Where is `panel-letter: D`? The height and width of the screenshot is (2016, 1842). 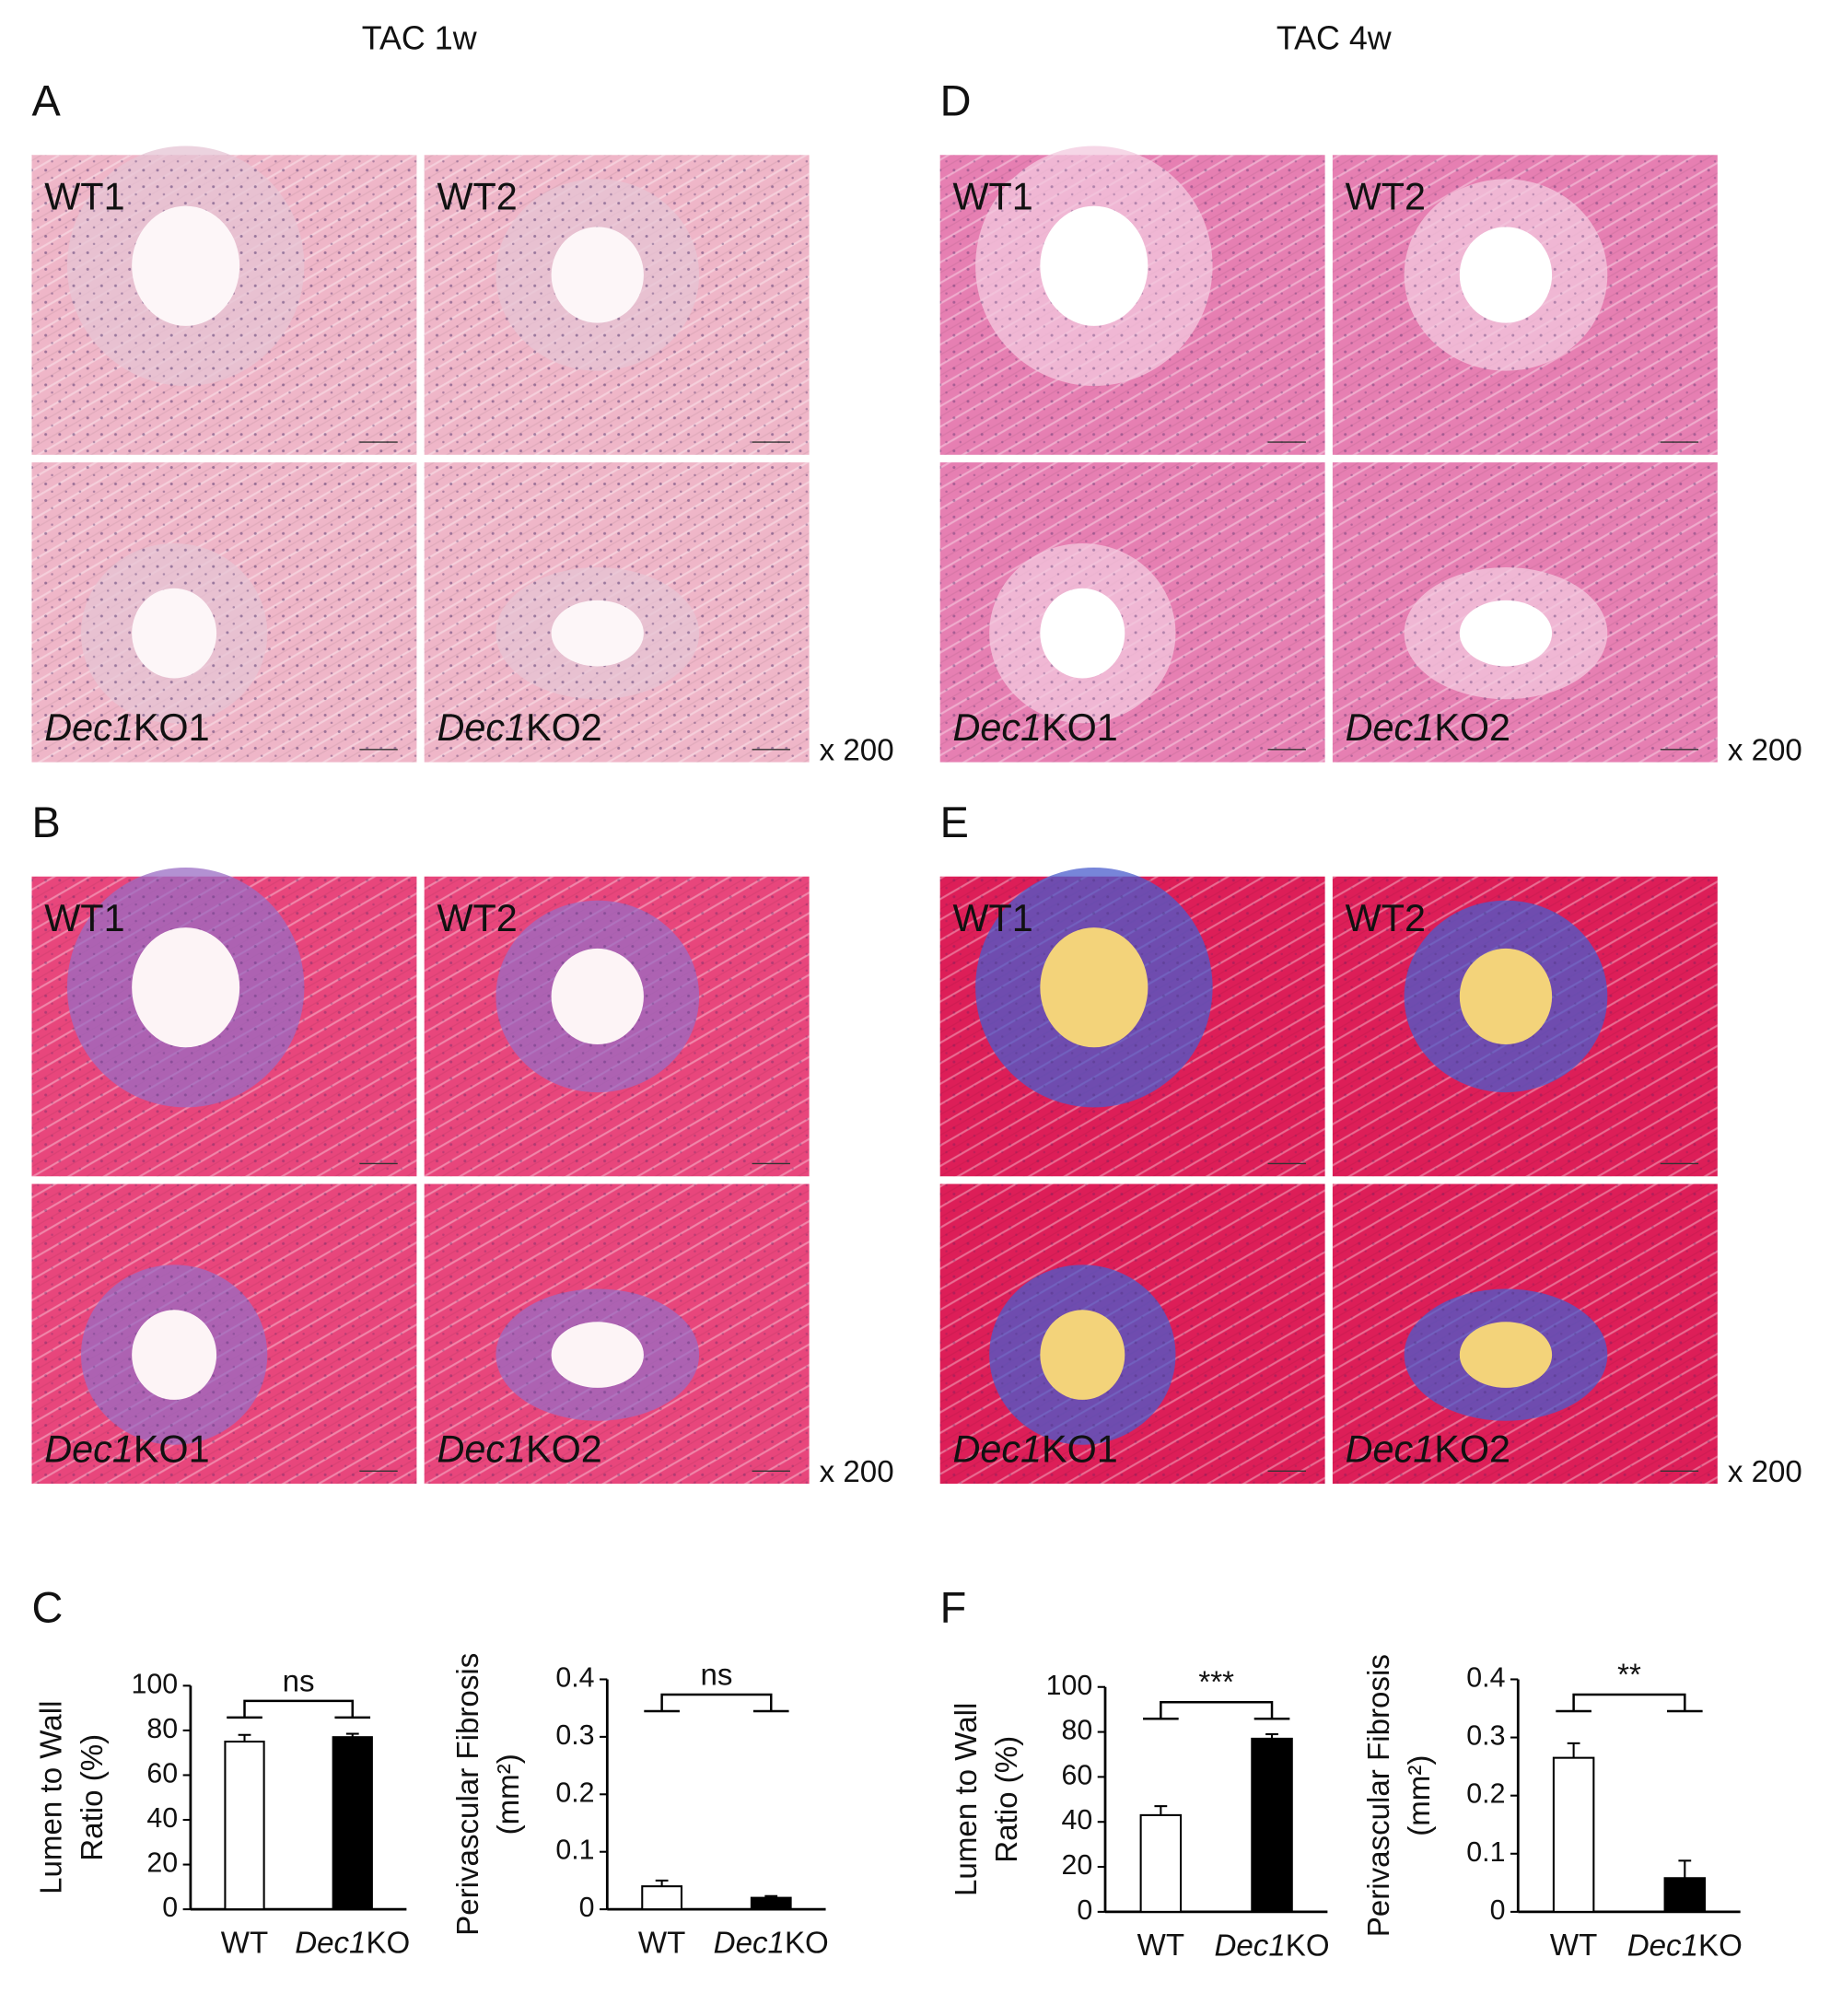 panel-letter: D is located at coordinates (956, 101).